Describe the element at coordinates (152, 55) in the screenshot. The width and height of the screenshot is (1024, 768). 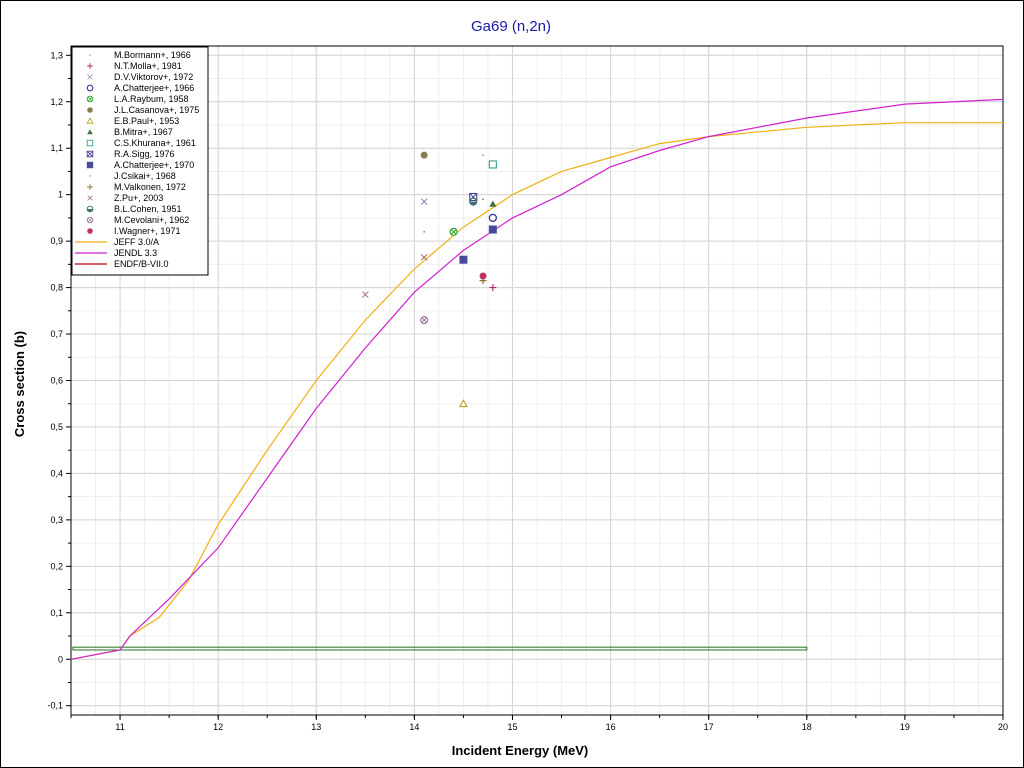
I see `legend-label: M.Bormann+, 1966` at that location.